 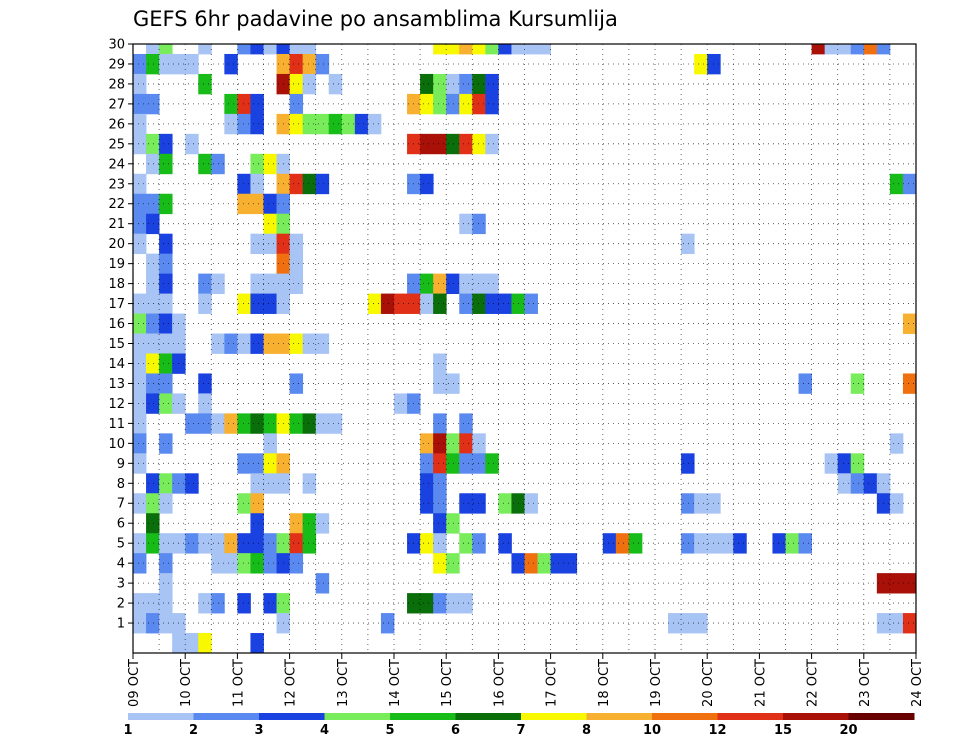 I want to click on x-tick-label: 14 OCT, so click(x=395, y=683).